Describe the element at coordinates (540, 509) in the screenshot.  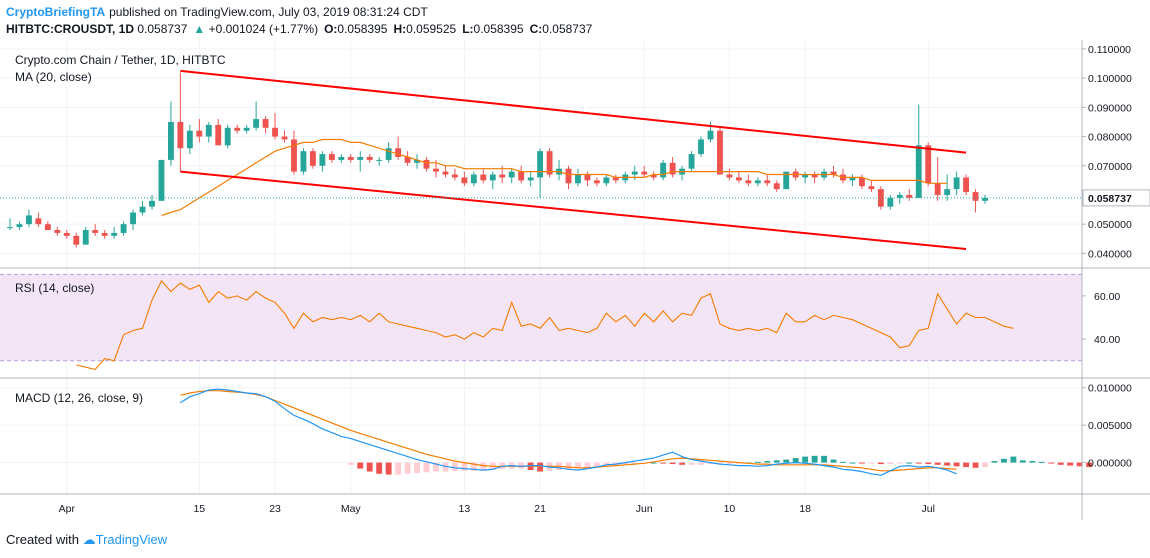
I see `x-tick-label: 21` at that location.